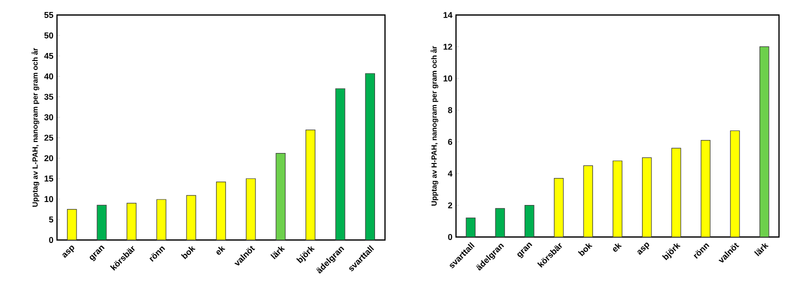 The width and height of the screenshot is (808, 304). I want to click on y-tick-label: 20, so click(49, 158).